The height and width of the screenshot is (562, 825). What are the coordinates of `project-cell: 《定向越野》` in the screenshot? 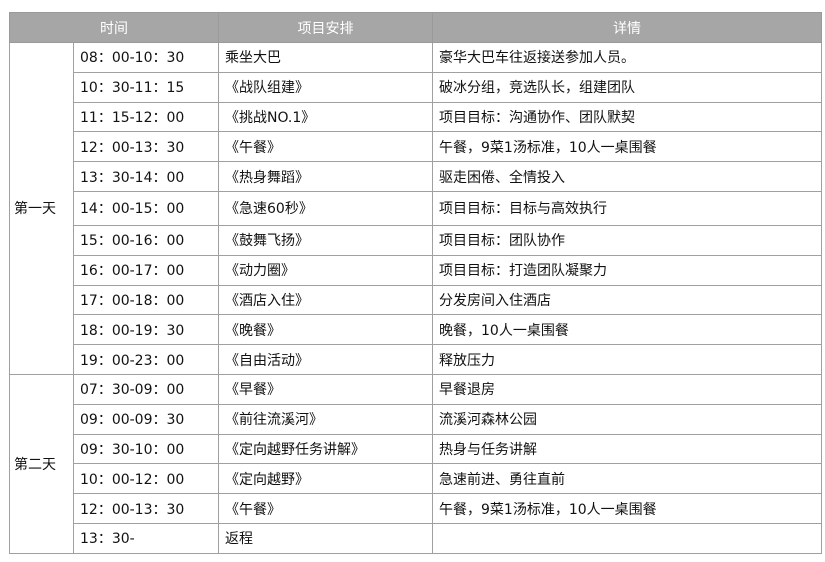 It's located at (325, 479).